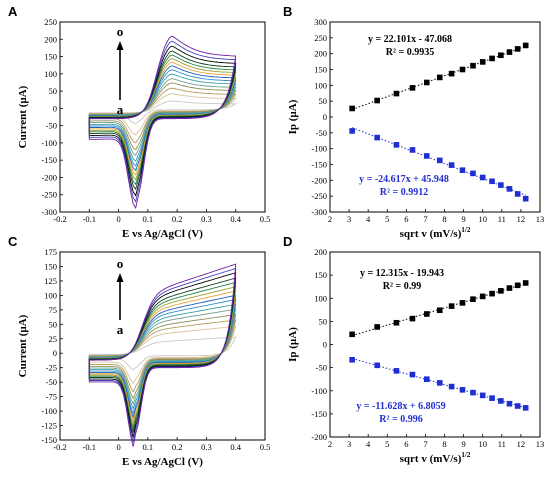 The width and height of the screenshot is (550, 477). Describe the element at coordinates (465, 230) in the screenshot. I see `x-axis-label-superscript: 1/2` at that location.